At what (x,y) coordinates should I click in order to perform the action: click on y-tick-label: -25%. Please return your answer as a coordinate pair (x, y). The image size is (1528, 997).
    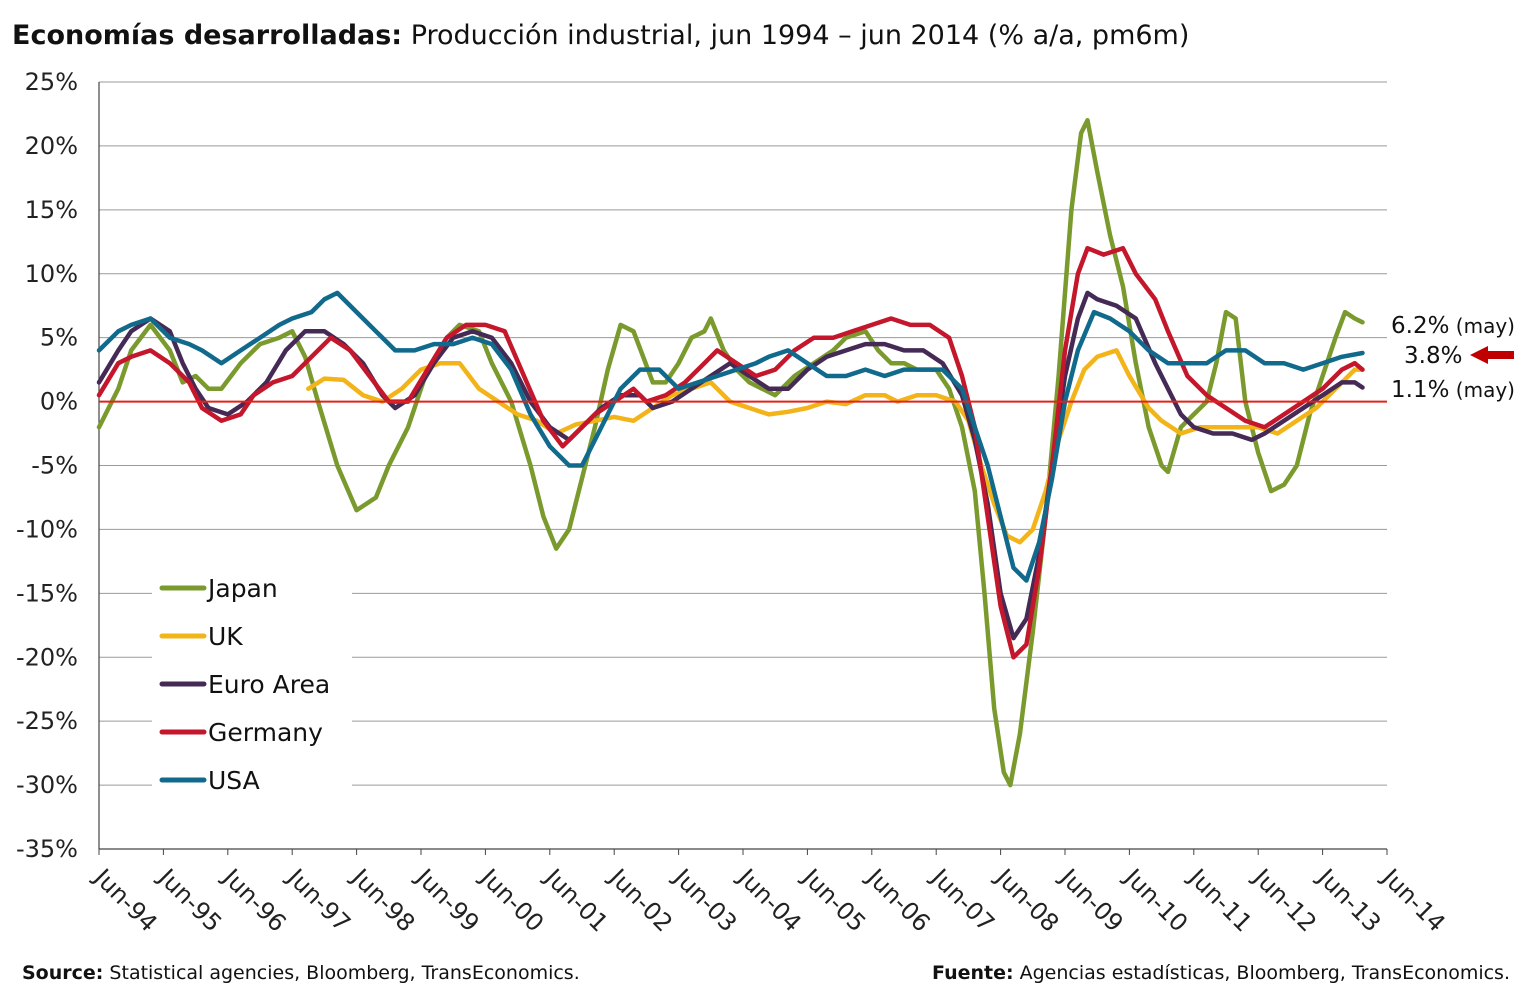
    Looking at the image, I should click on (47, 721).